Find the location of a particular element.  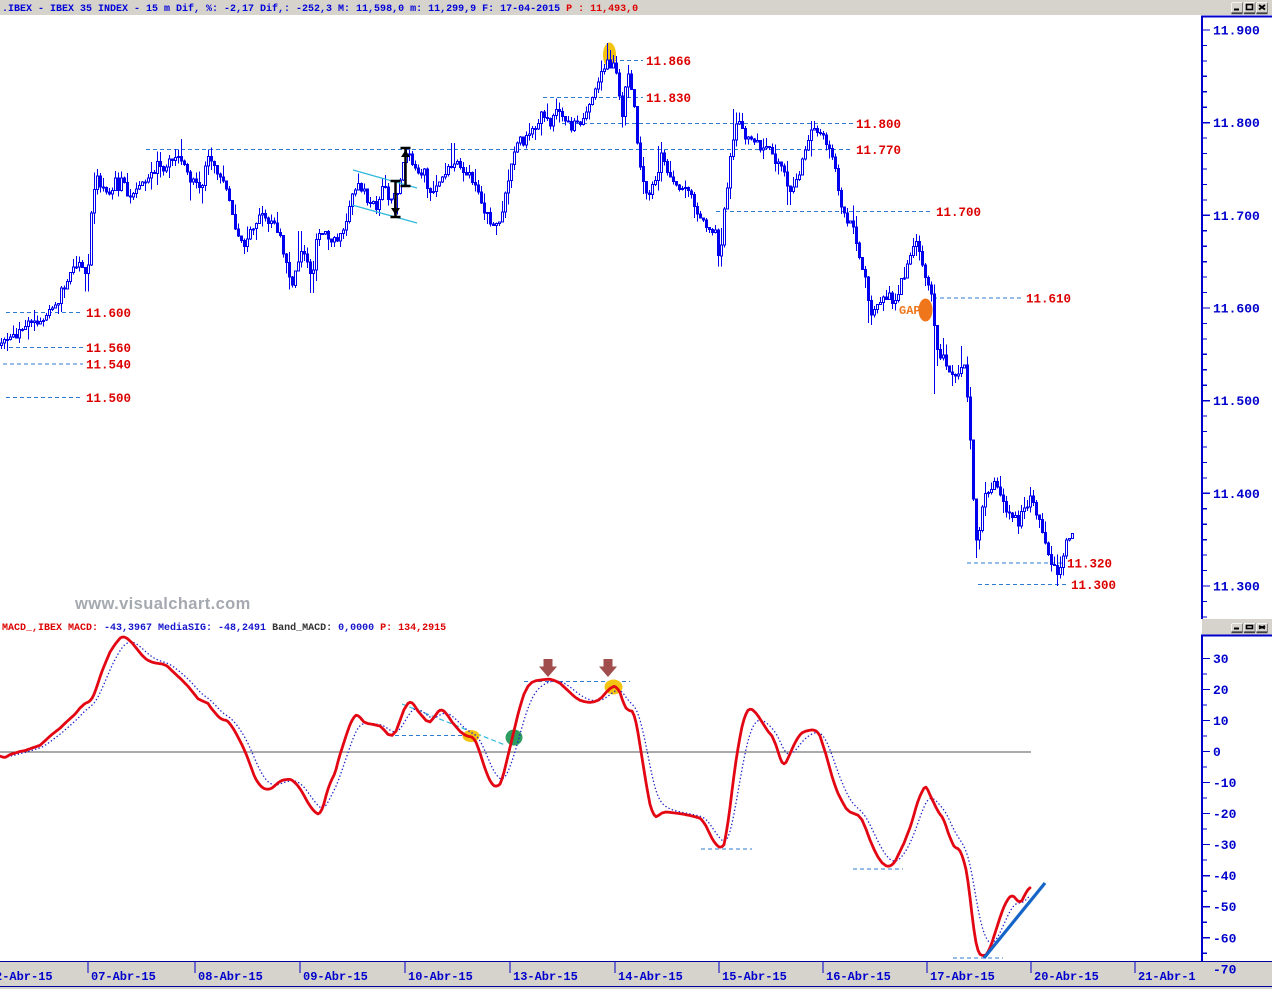

svg-text: -40 is located at coordinates (1225, 876).